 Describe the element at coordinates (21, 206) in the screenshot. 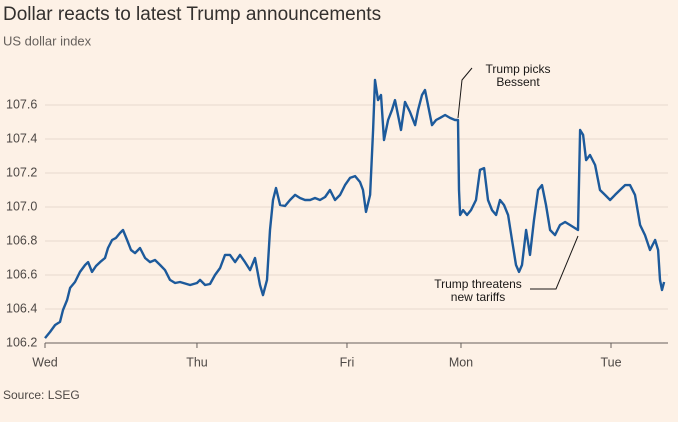

I see `y-tick-label: 107.0` at that location.